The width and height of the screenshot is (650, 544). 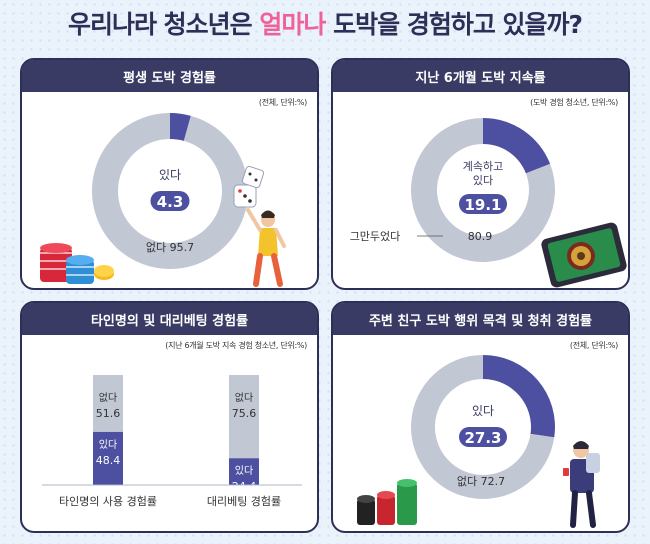 I want to click on bar-value-label: 48.4, so click(x=108, y=460).